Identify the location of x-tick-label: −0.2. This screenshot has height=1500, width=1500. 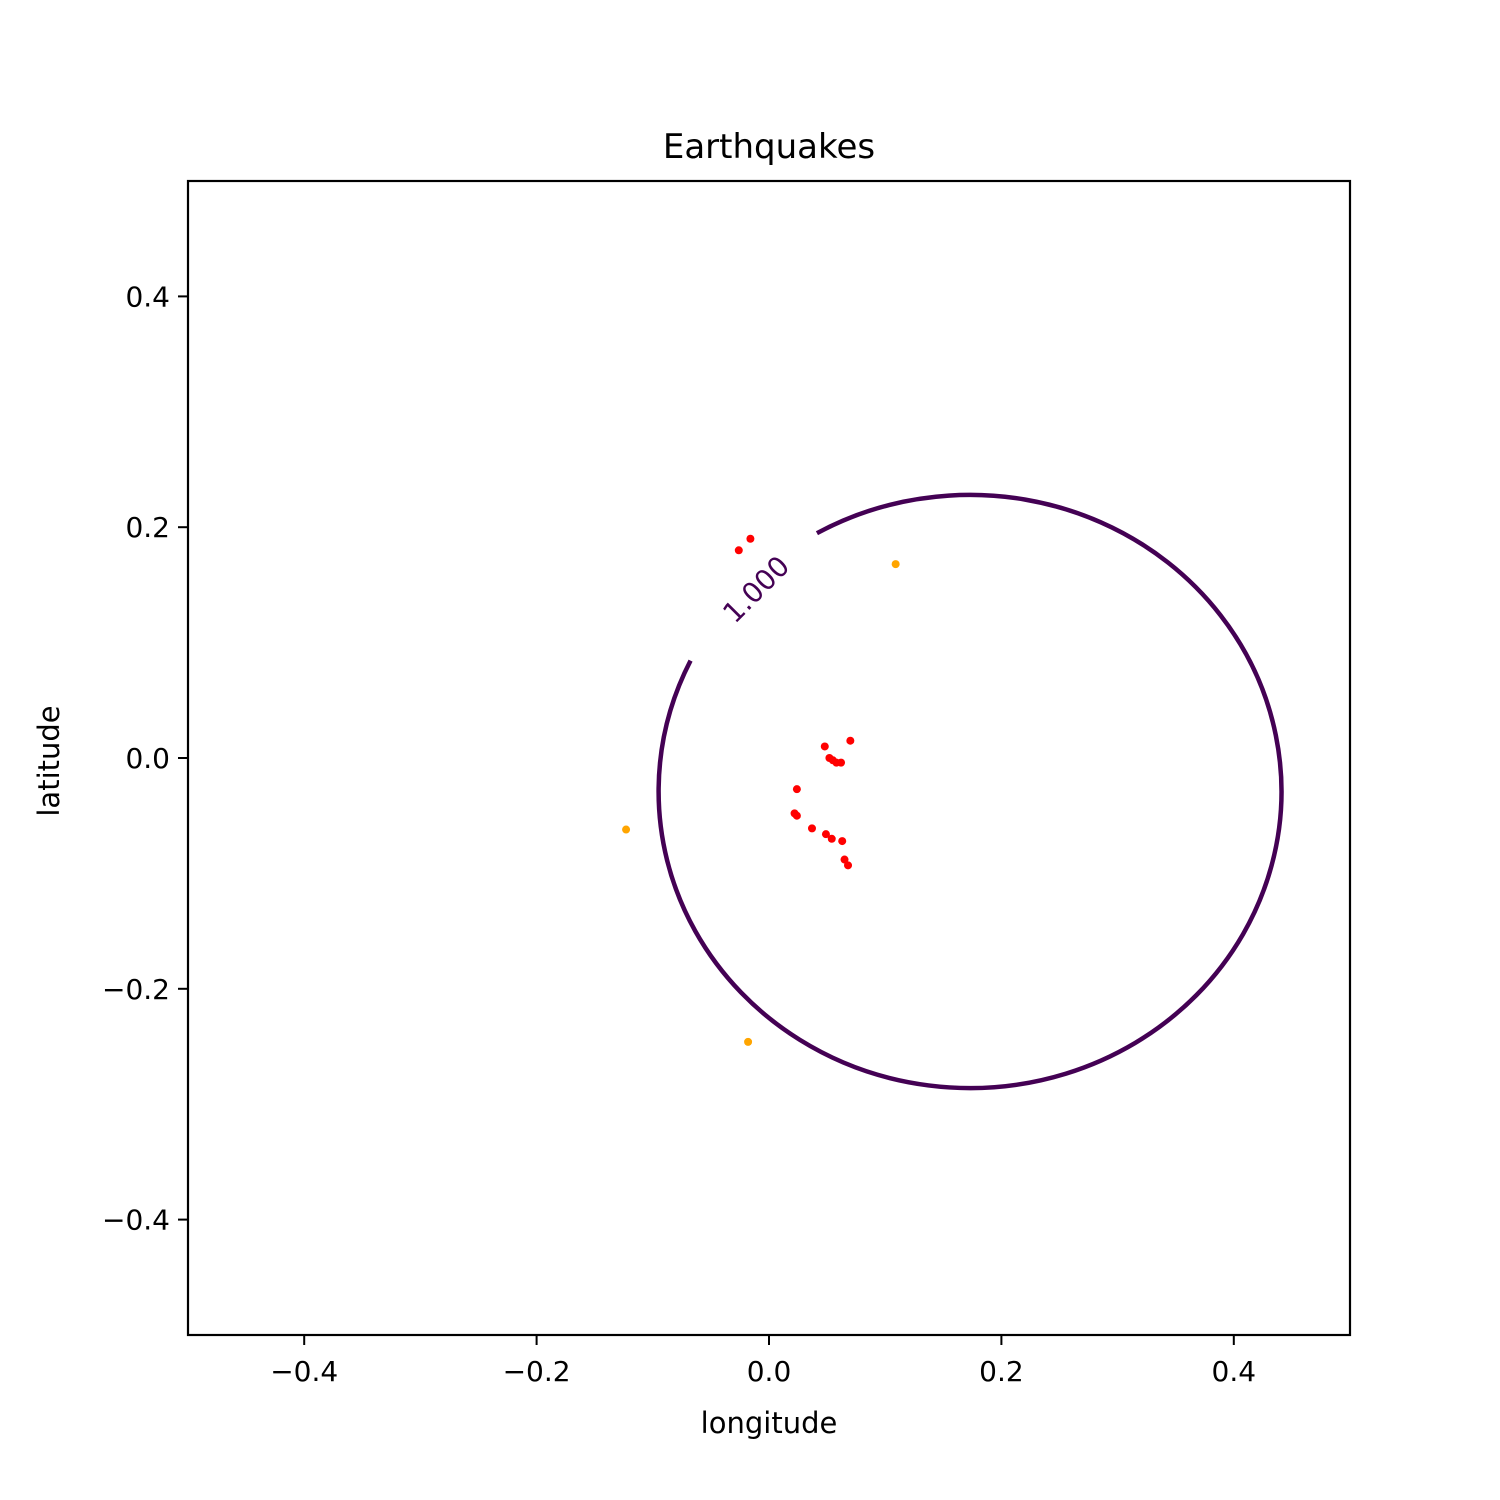
(537, 1371).